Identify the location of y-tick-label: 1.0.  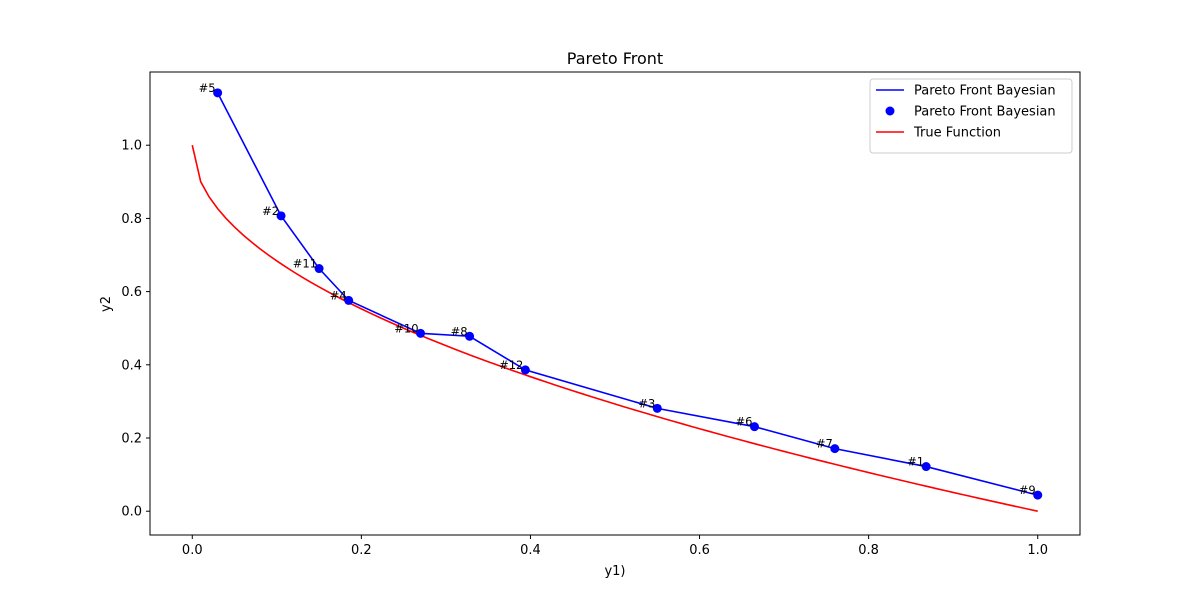
(131, 146).